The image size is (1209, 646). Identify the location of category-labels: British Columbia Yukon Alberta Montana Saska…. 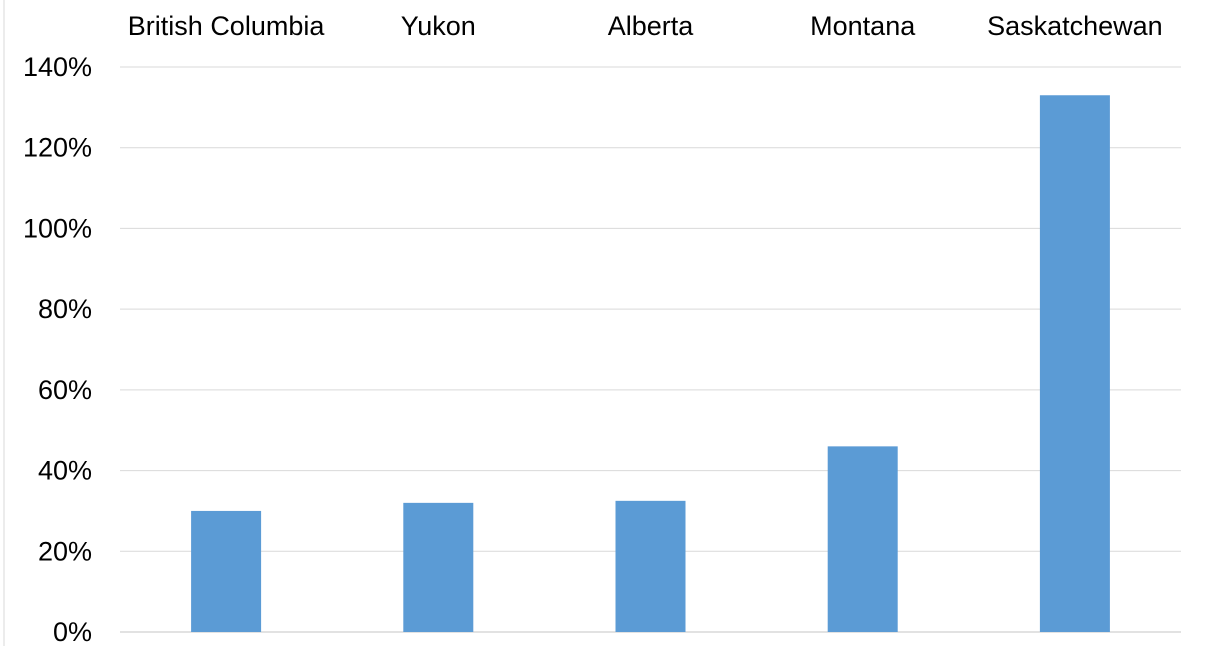
(645, 26).